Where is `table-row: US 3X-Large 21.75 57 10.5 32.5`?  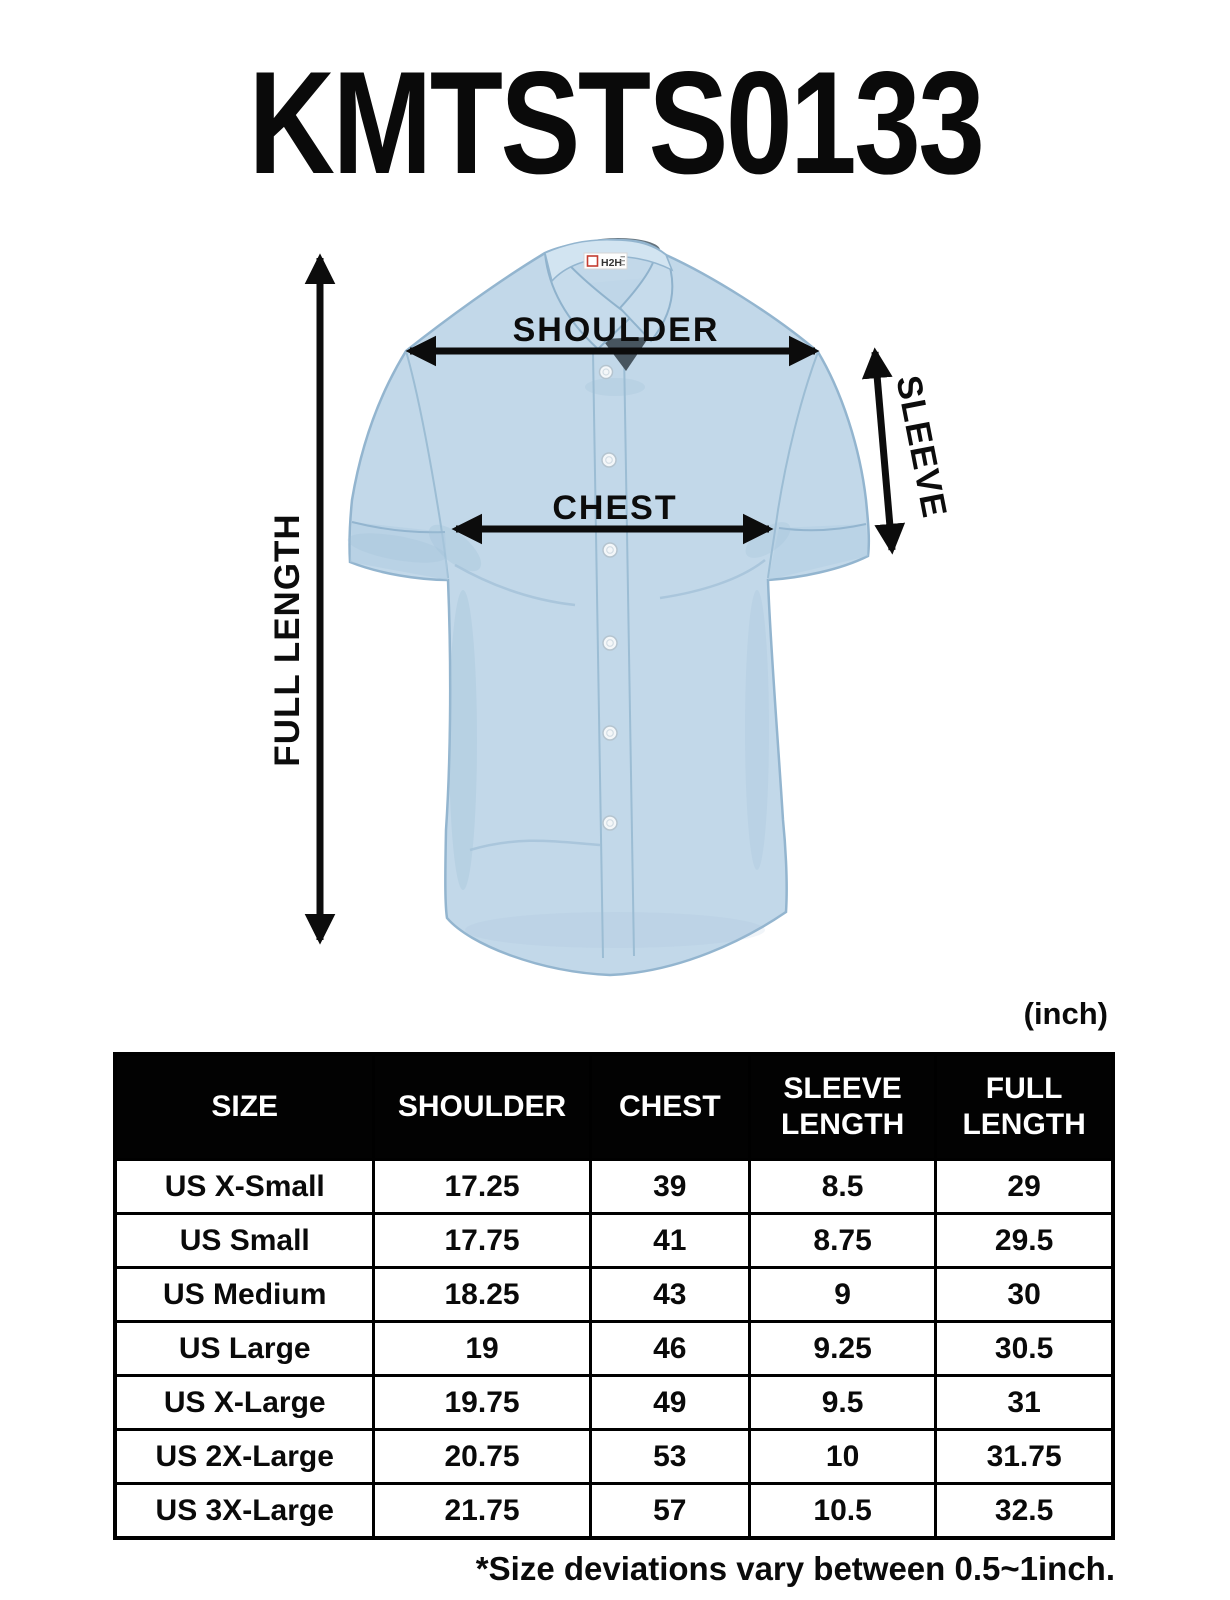 table-row: US 3X-Large 21.75 57 10.5 32.5 is located at coordinates (614, 1511).